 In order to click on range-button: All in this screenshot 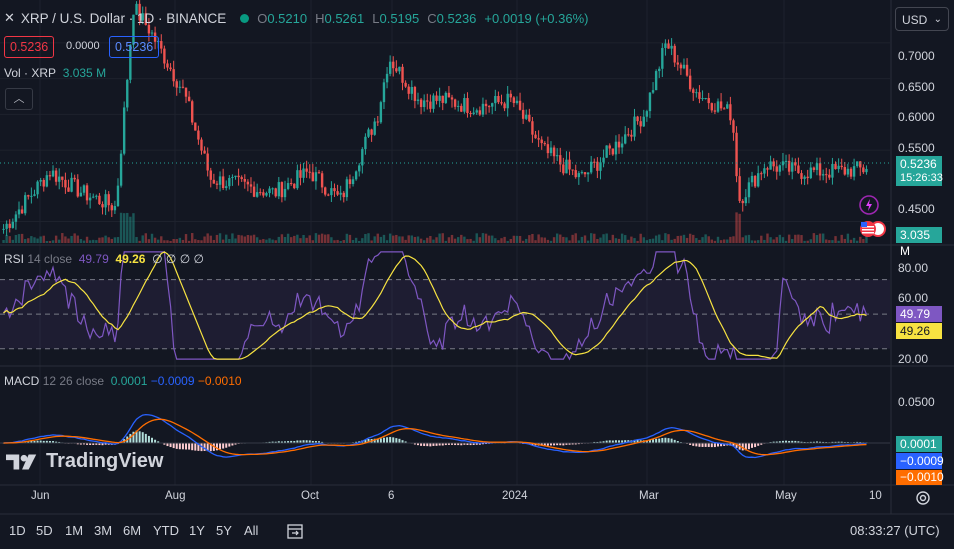, I will do `click(251, 530)`.